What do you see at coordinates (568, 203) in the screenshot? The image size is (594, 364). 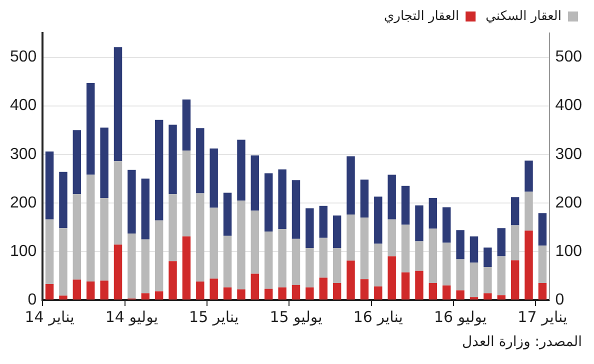 I see `y2-tick-label: 200` at bounding box center [568, 203].